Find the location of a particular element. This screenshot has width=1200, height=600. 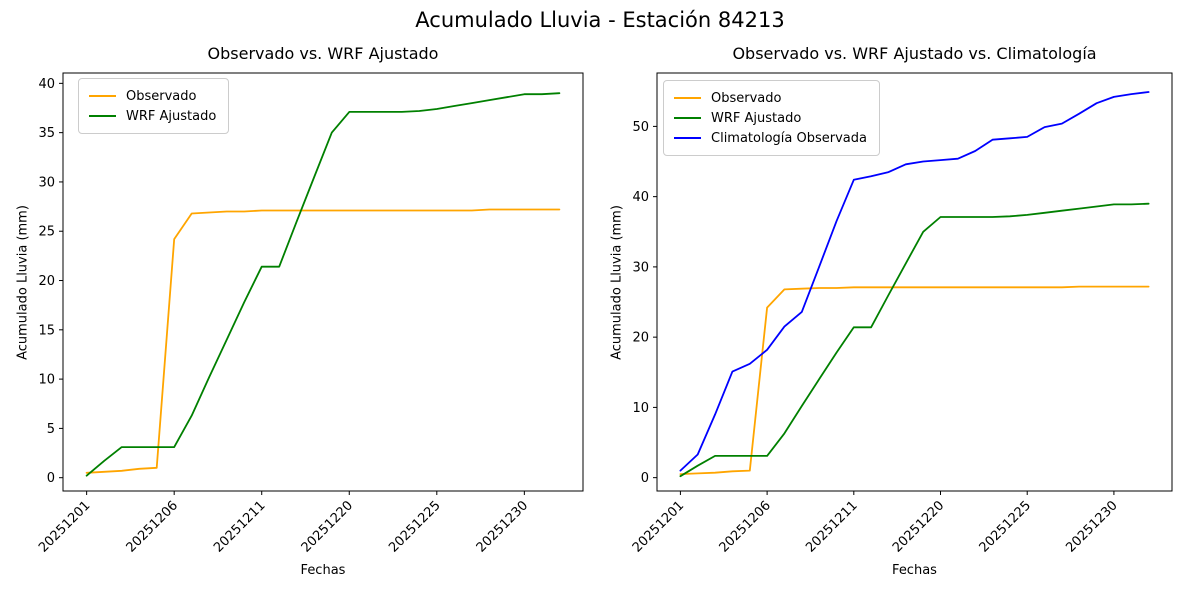

legend-item-climatologia-observada: Climatología Observada is located at coordinates (770, 138).